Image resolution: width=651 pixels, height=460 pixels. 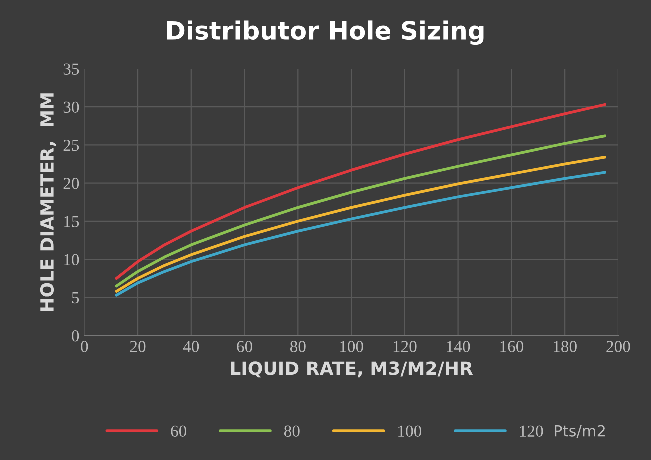 What do you see at coordinates (410, 432) in the screenshot?
I see `legend-label: 100` at bounding box center [410, 432].